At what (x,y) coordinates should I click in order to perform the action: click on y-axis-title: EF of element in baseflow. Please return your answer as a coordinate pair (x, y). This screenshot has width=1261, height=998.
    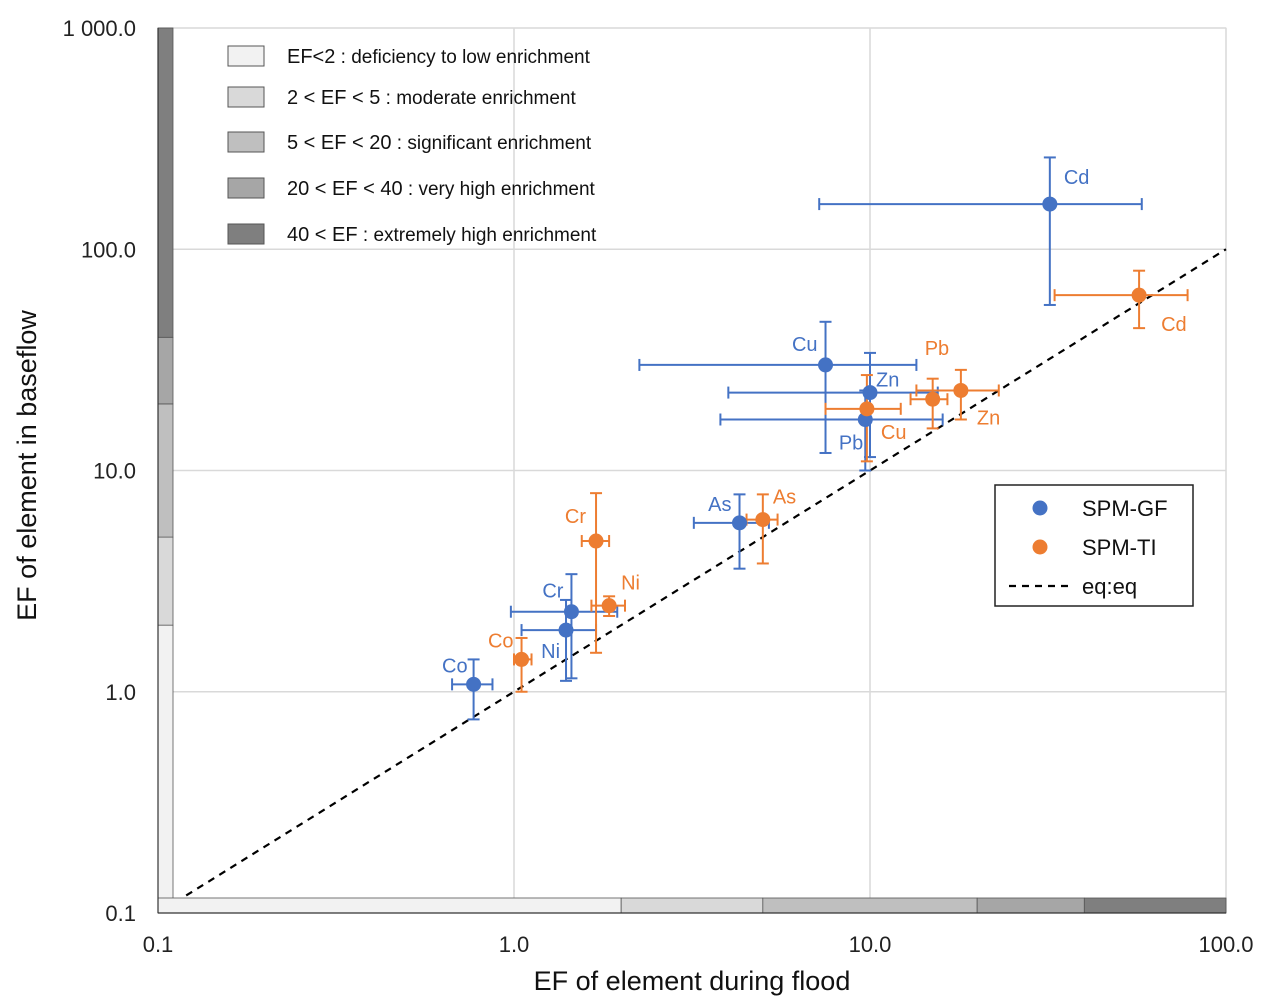
    Looking at the image, I should click on (27, 465).